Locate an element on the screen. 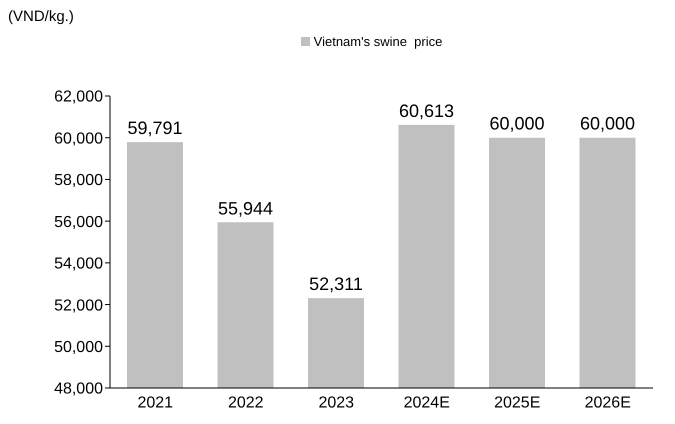 Image resolution: width=675 pixels, height=424 pixels. x-tick-label: 2022 is located at coordinates (246, 403).